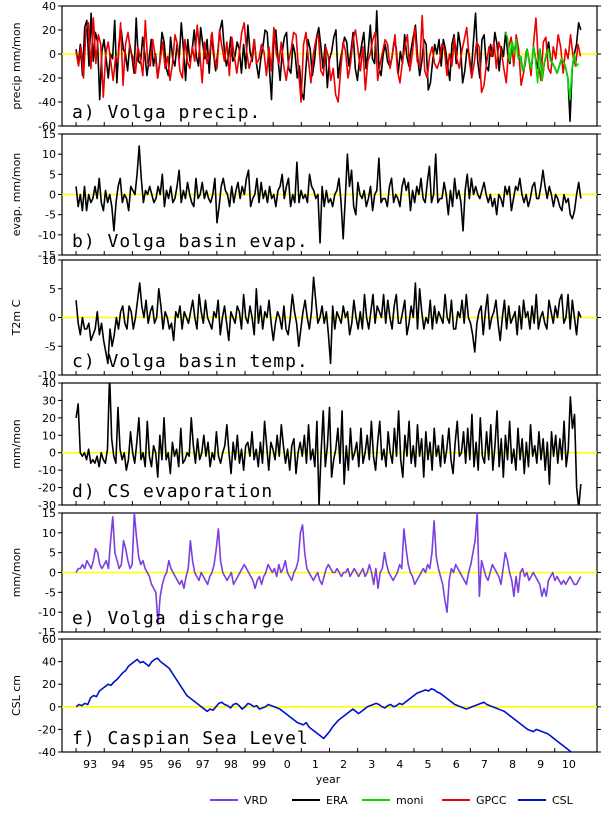 Image resolution: width=611 pixels, height=815 pixels. What do you see at coordinates (49, 639) in the screenshot?
I see `y-tick-label: 60` at bounding box center [49, 639].